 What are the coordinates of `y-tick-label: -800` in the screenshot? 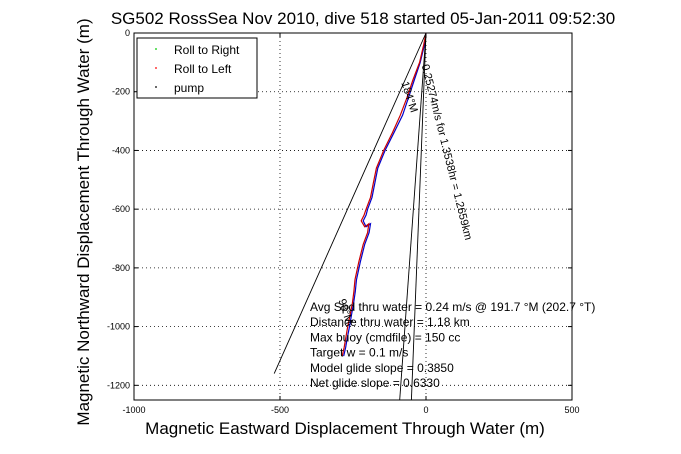 It's located at (121, 268).